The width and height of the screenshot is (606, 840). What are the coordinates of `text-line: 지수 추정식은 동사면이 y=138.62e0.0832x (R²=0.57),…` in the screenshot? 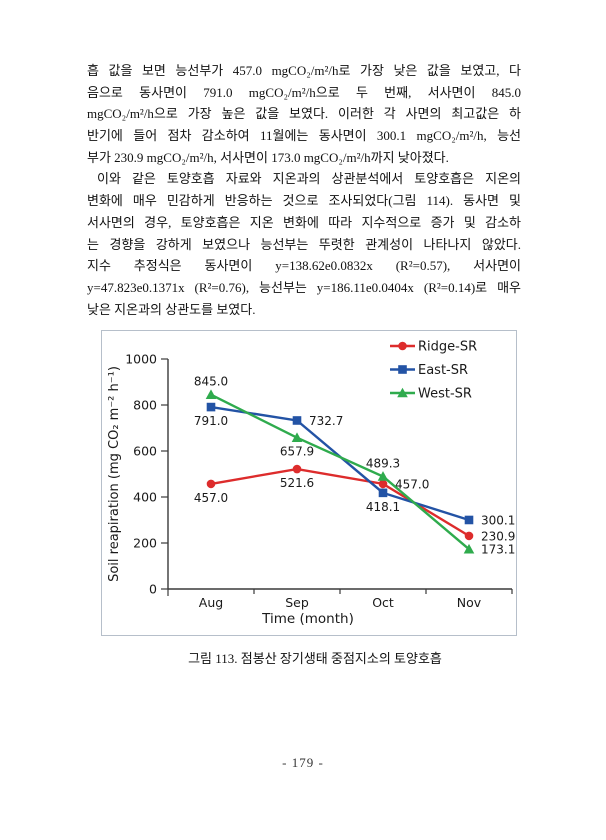 It's located at (304, 266).